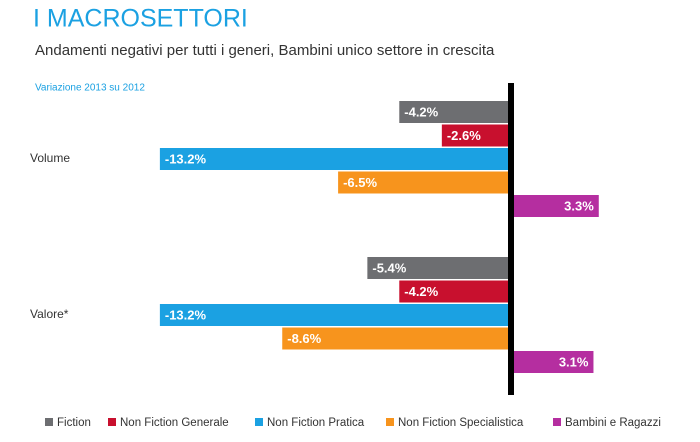 This screenshot has width=700, height=442. Describe the element at coordinates (174, 423) in the screenshot. I see `legend-label: Non Fiction Generale` at that location.